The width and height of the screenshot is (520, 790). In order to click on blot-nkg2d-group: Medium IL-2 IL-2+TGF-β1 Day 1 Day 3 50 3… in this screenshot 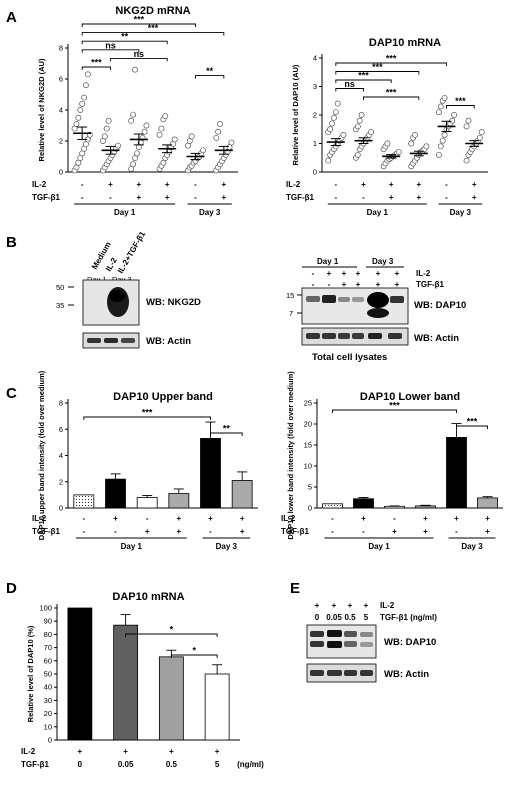, I will do `click(128, 289)`.